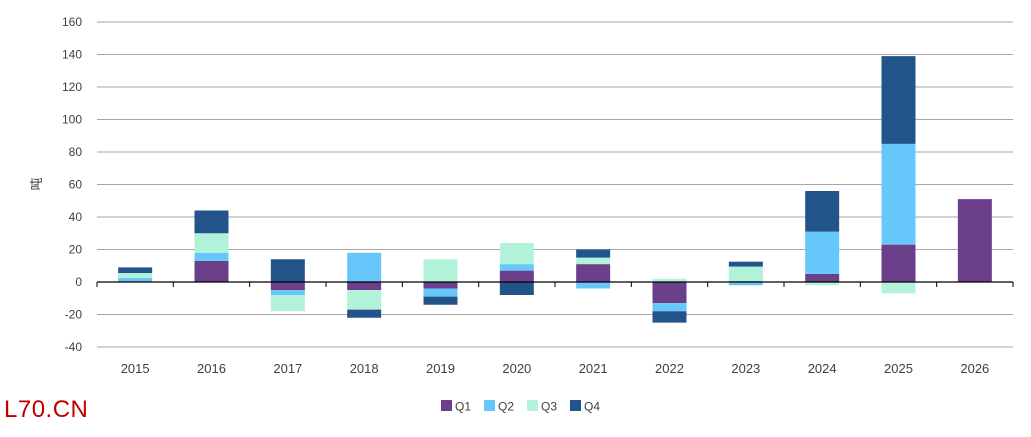 The height and width of the screenshot is (437, 1031). I want to click on bar-q2-2016, so click(211, 256).